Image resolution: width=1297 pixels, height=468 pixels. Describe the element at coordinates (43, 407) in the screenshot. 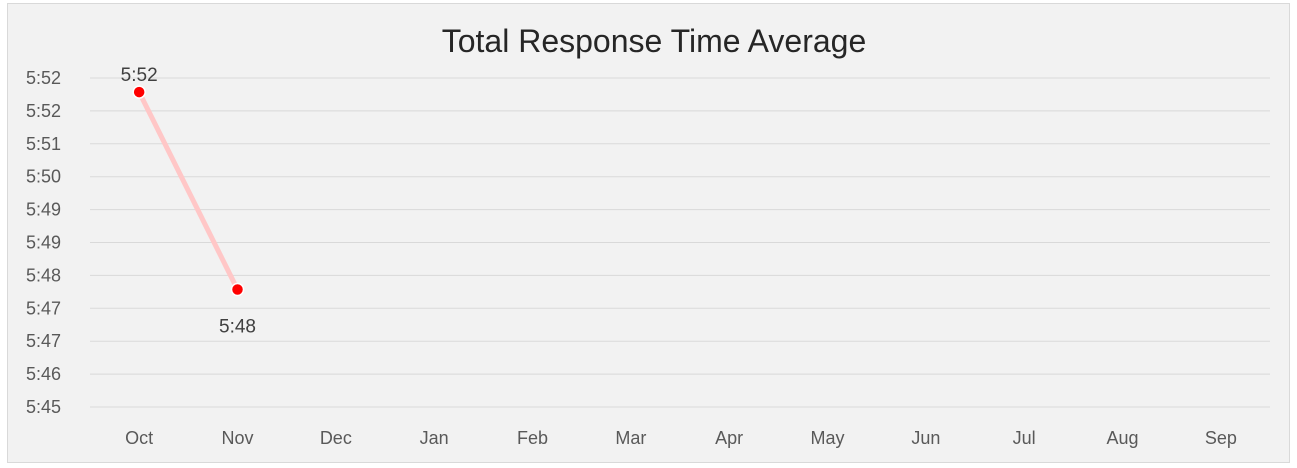

I see `y-tick-label: 5:45` at that location.